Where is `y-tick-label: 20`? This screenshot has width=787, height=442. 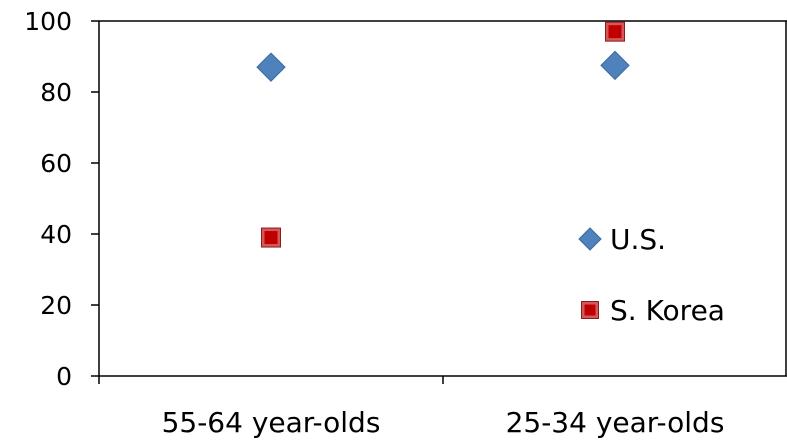 y-tick-label: 20 is located at coordinates (56, 305).